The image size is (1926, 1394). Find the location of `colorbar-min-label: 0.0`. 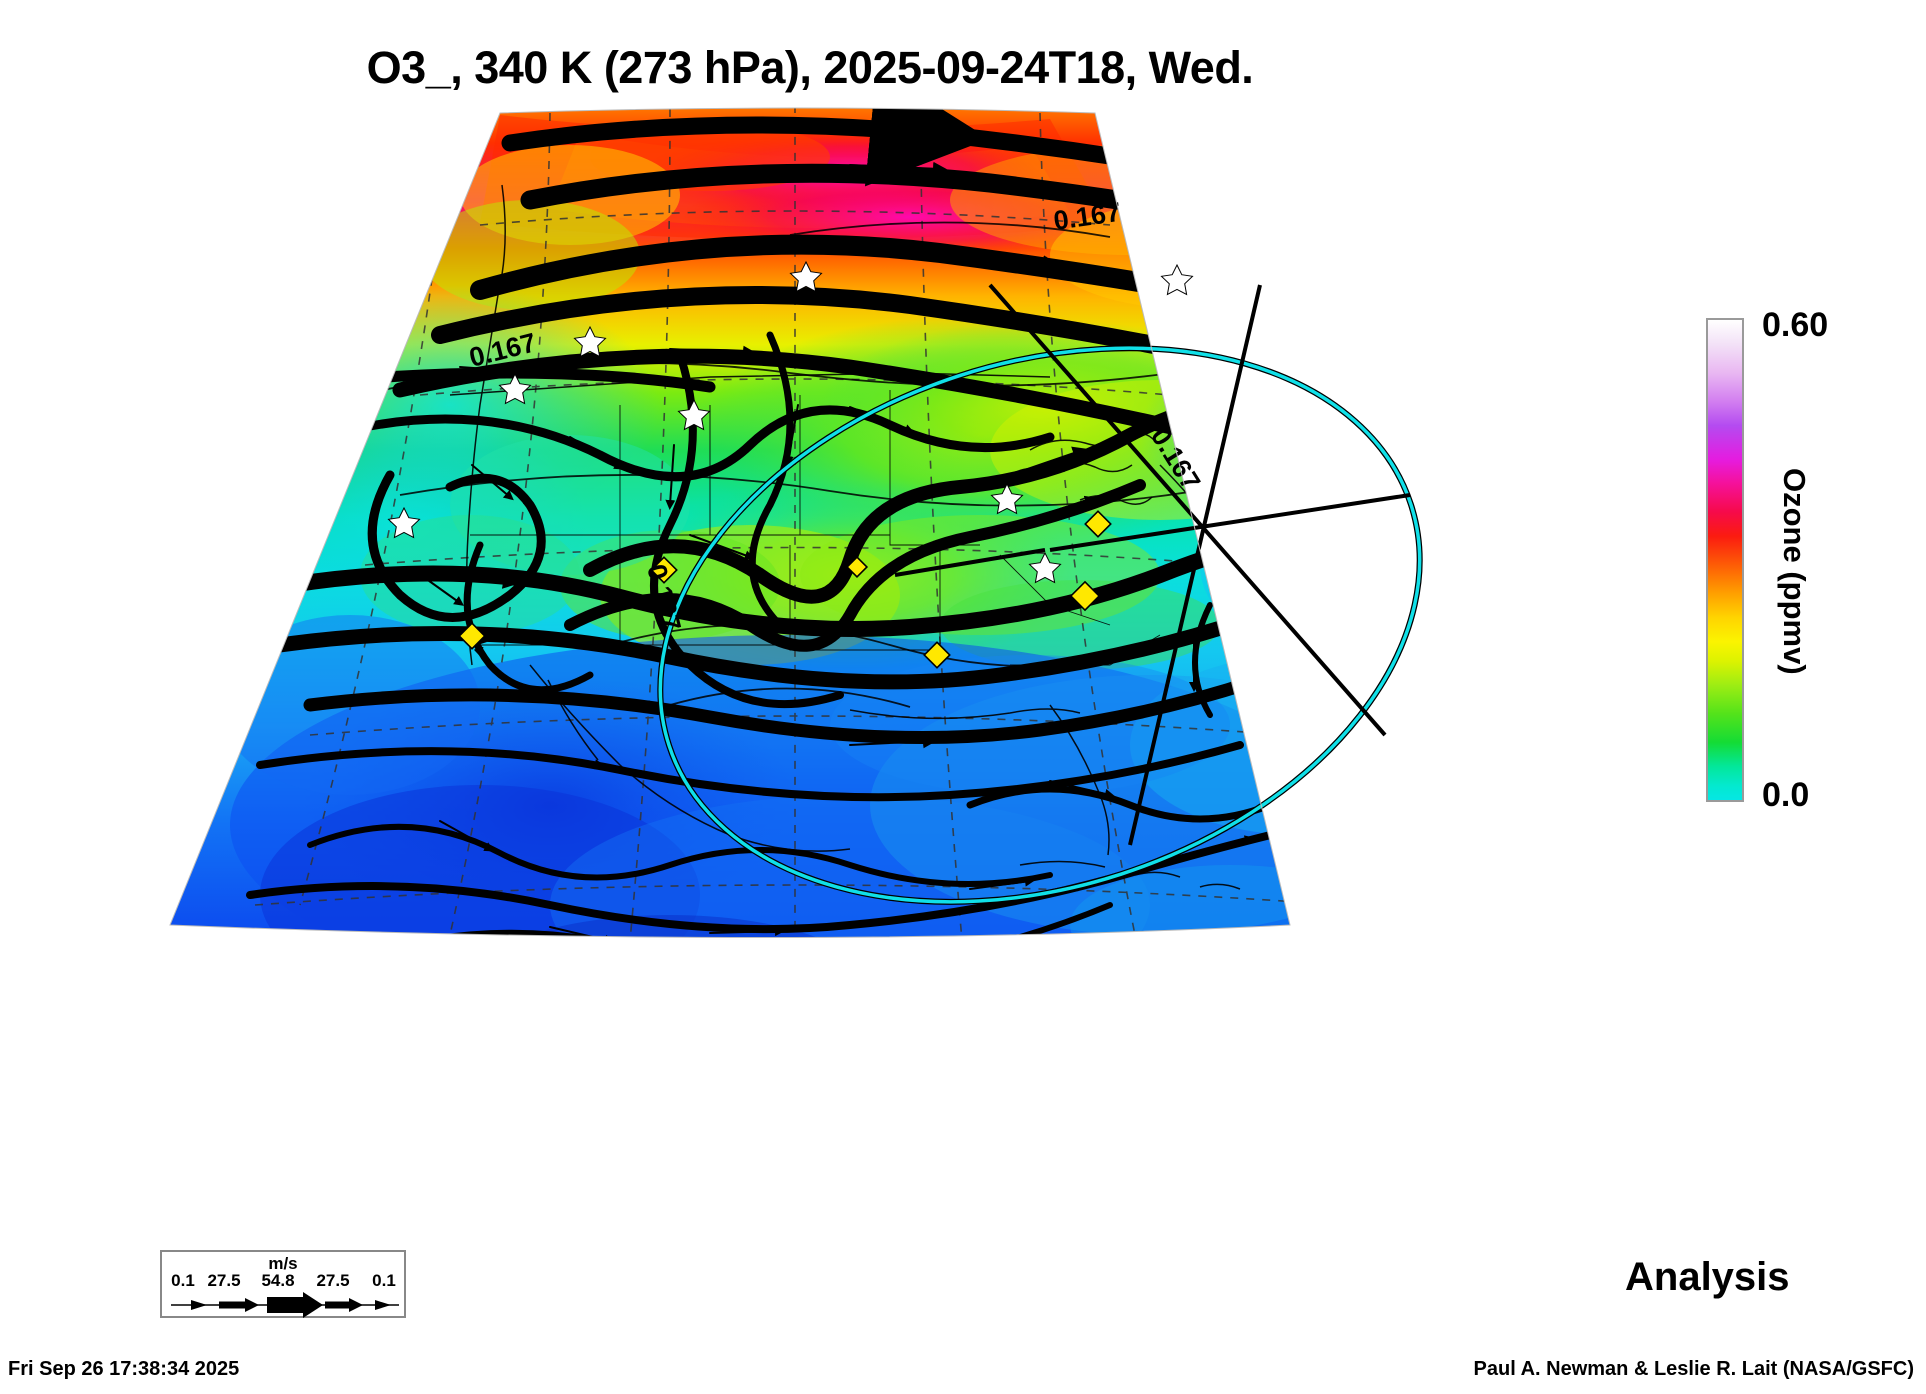

colorbar-min-label: 0.0 is located at coordinates (1786, 795).